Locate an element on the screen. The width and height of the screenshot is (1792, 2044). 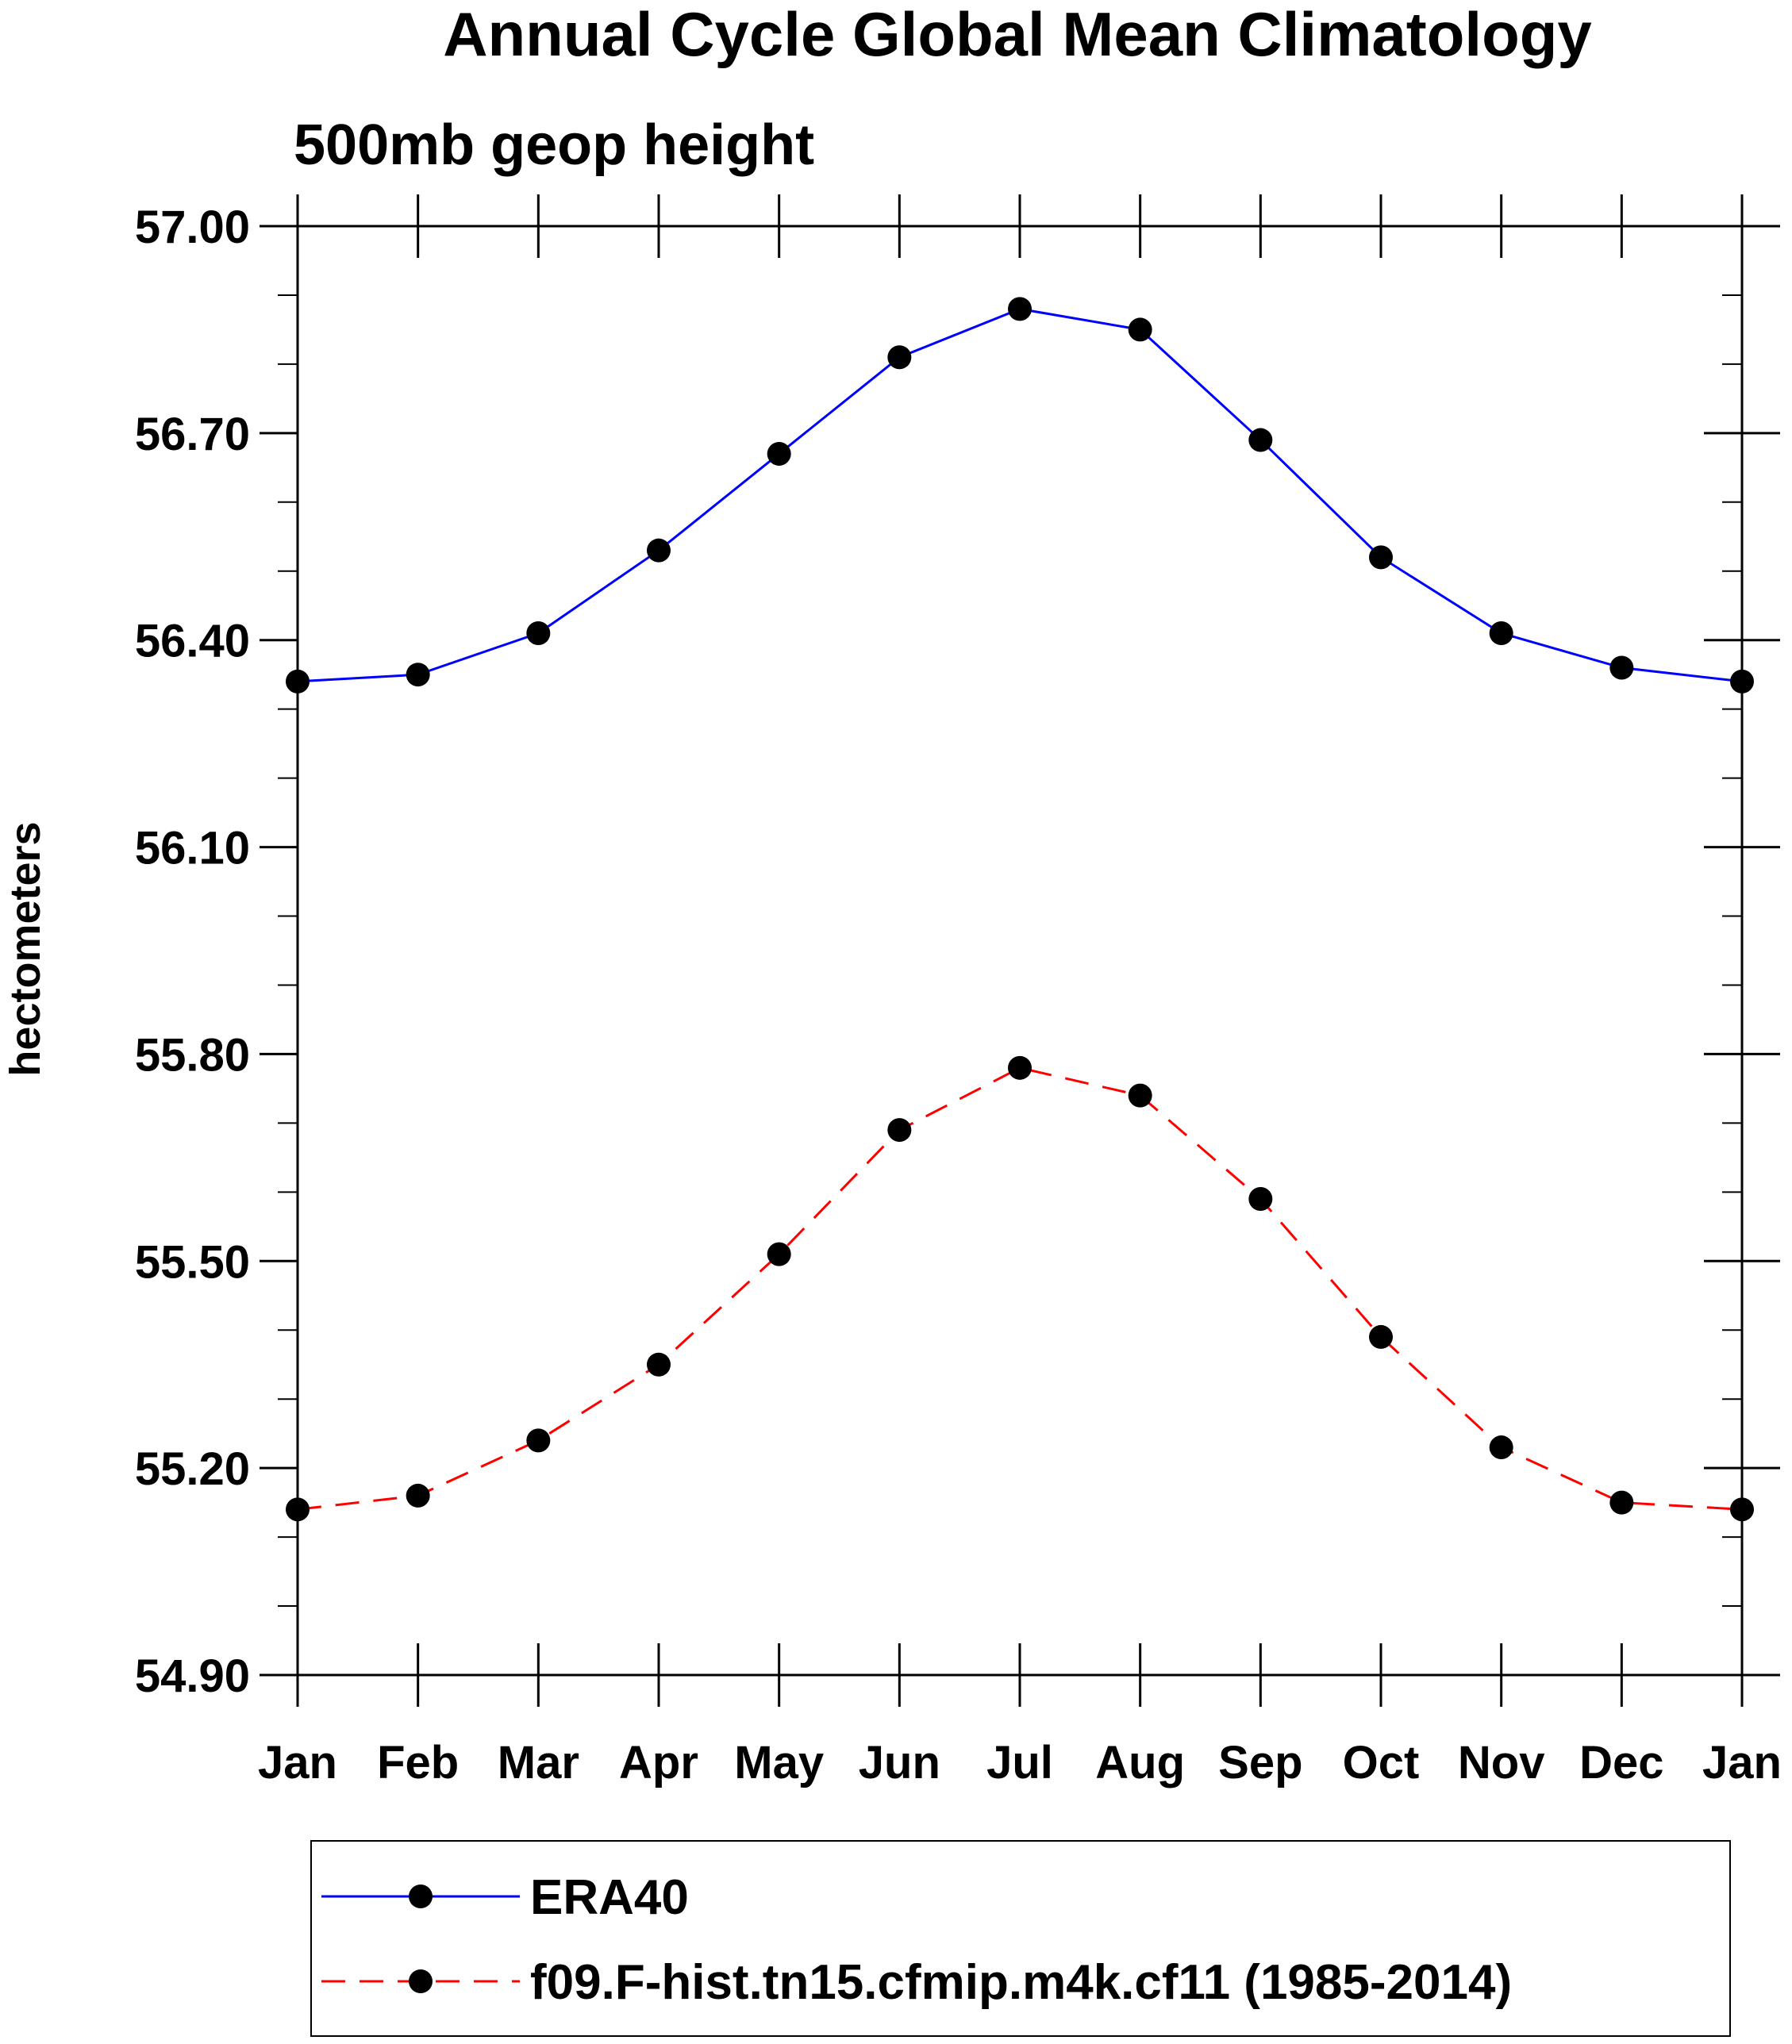
legend-box is located at coordinates (1020, 1938).